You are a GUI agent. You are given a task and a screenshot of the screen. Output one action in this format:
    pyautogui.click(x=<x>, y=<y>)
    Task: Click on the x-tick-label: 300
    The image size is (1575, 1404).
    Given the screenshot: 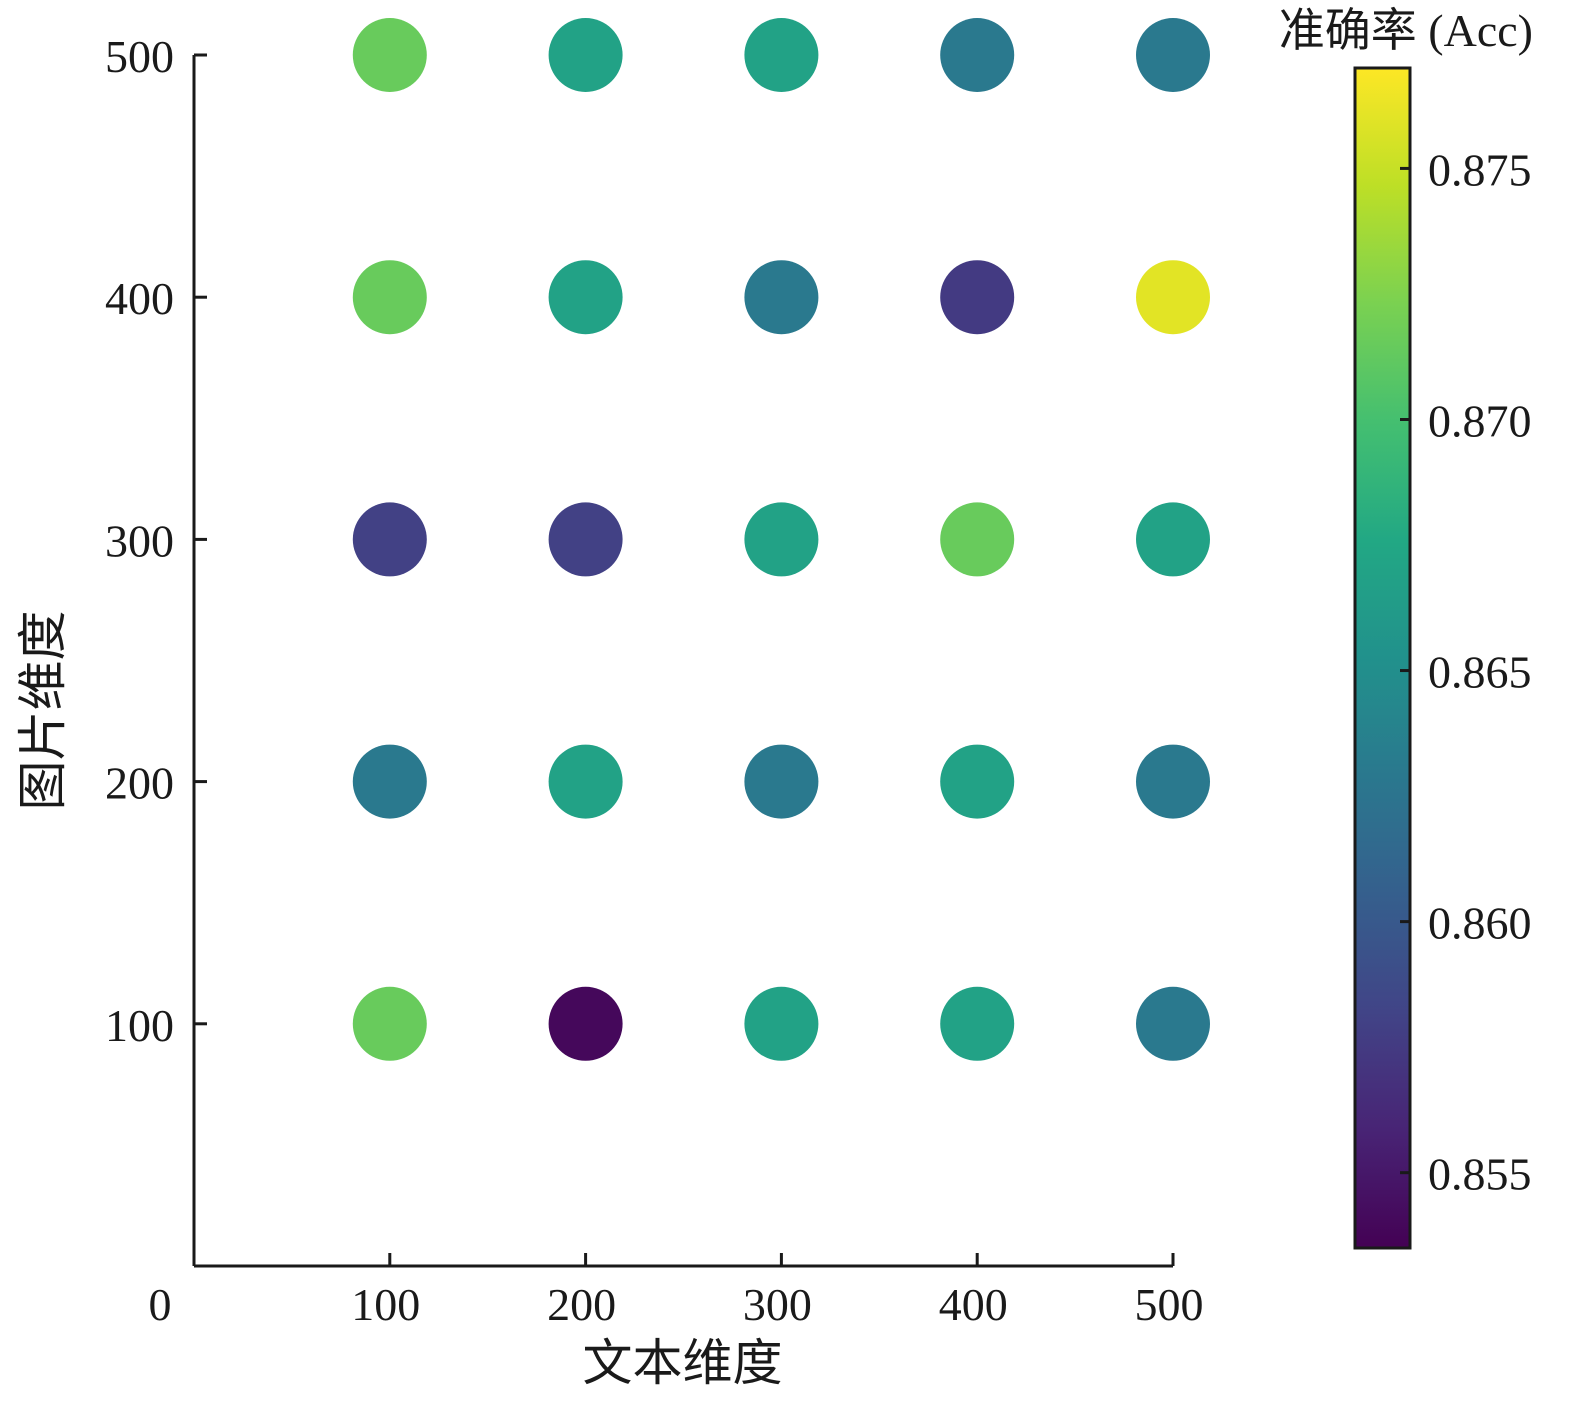 What is the action you would take?
    pyautogui.click(x=777, y=1304)
    